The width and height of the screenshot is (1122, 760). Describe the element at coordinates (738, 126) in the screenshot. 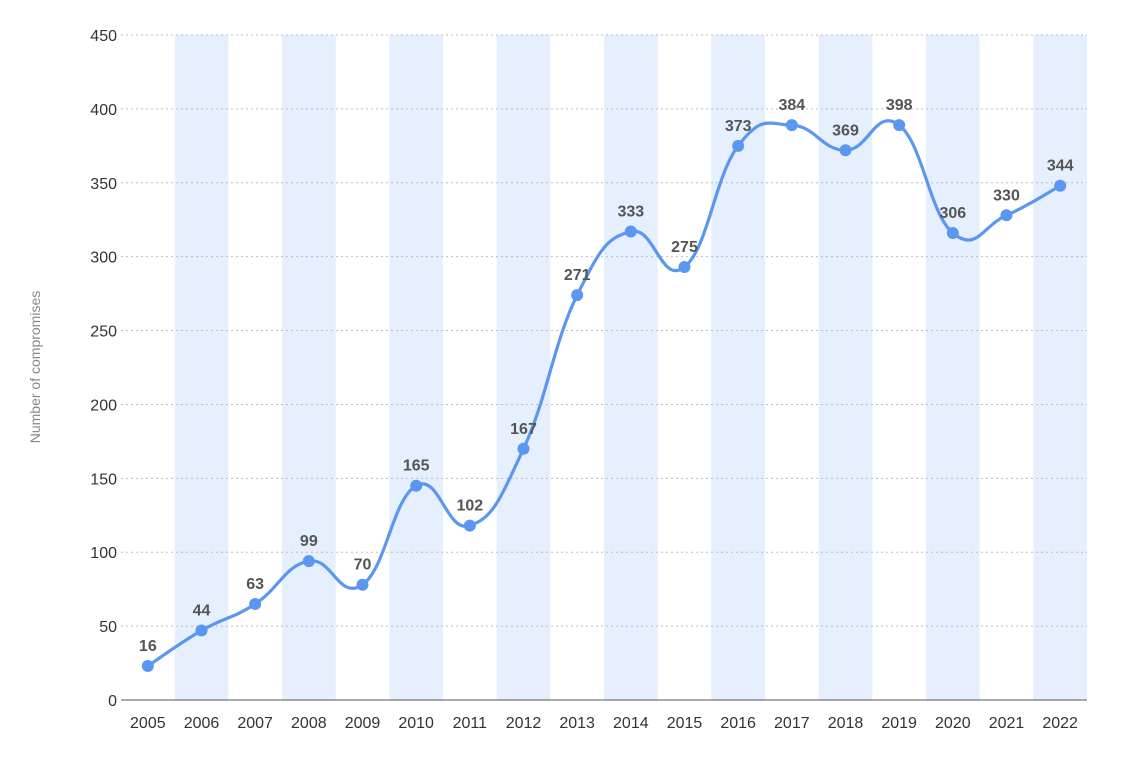

I see `data-label-2016: 373` at that location.